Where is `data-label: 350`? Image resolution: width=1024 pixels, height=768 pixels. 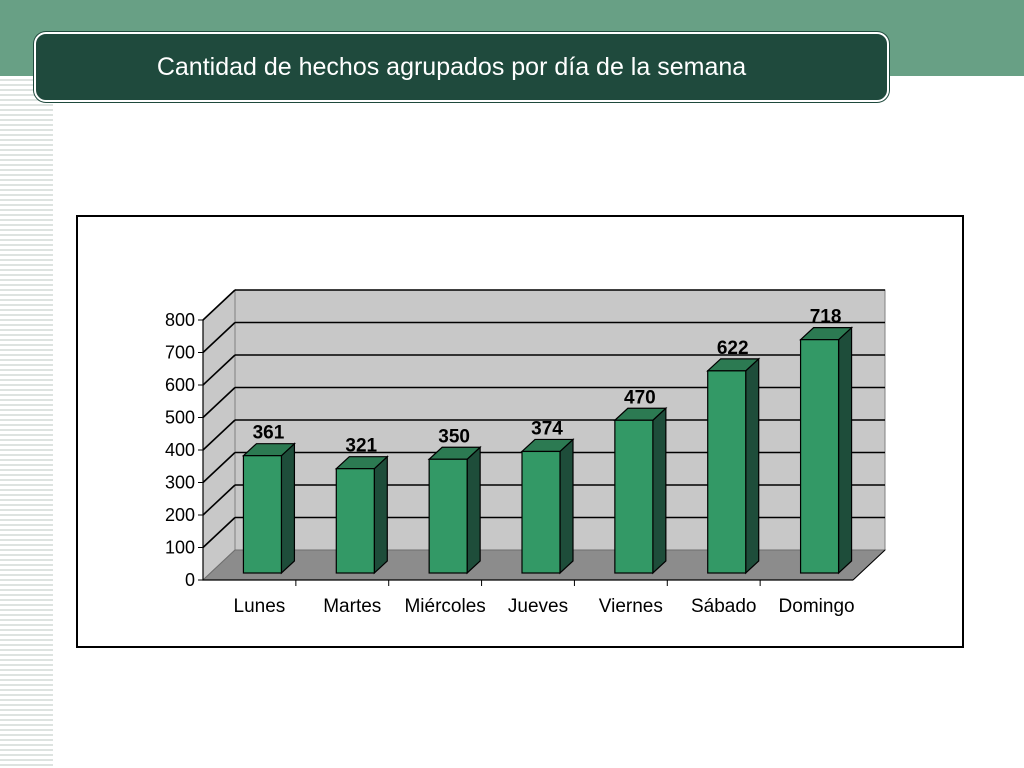 data-label: 350 is located at coordinates (454, 436).